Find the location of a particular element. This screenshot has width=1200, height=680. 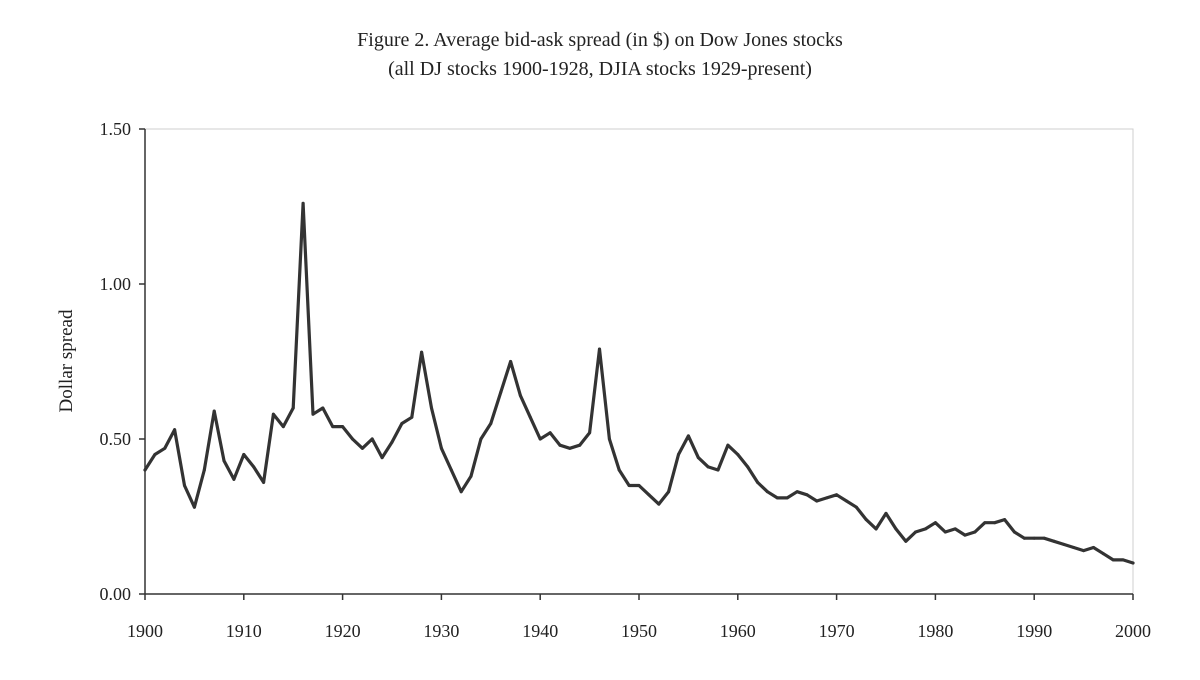

data-point-1995 is located at coordinates (1084, 551).